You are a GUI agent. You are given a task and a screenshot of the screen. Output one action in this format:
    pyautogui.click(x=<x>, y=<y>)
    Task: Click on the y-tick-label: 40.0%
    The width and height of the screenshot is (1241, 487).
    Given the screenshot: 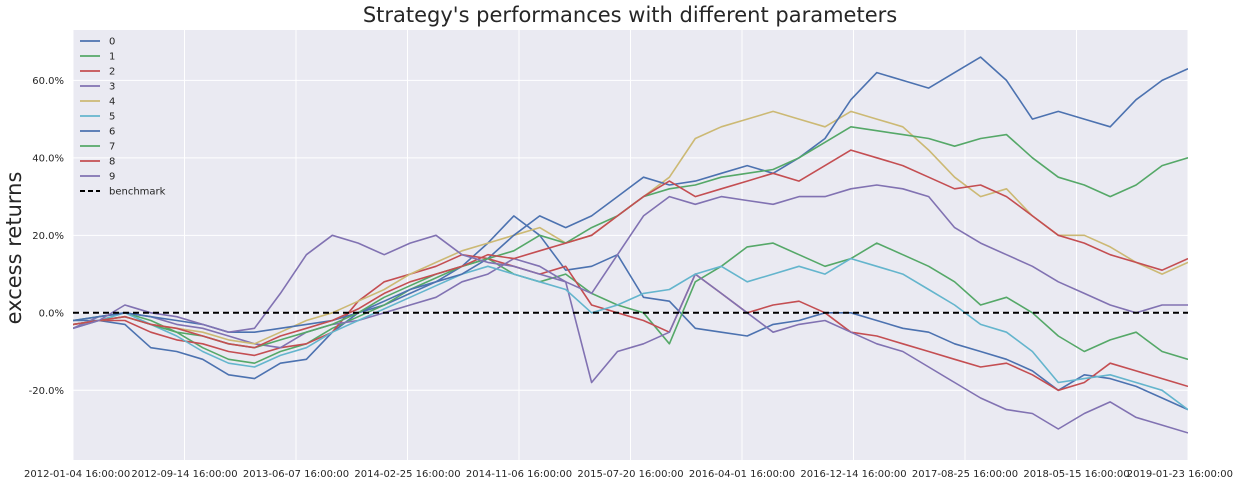 What is the action you would take?
    pyautogui.click(x=48, y=158)
    